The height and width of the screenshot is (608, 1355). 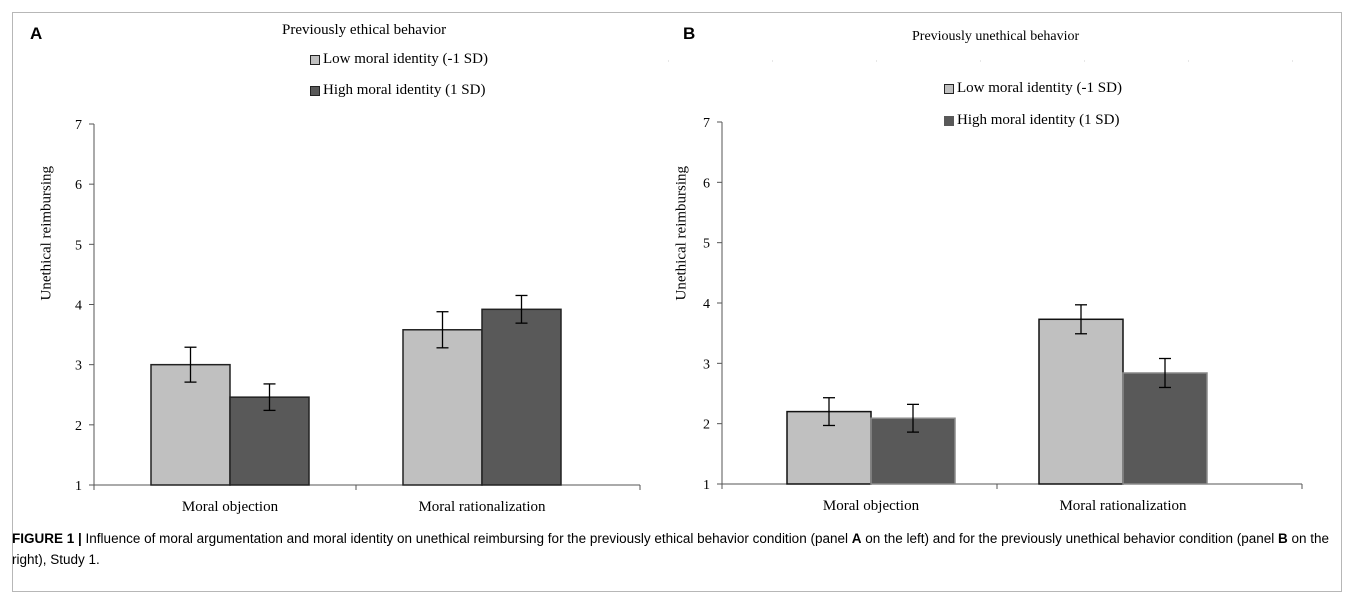 I want to click on panel-b-legend-high: High moral identity (1 SD), so click(x=1031, y=120).